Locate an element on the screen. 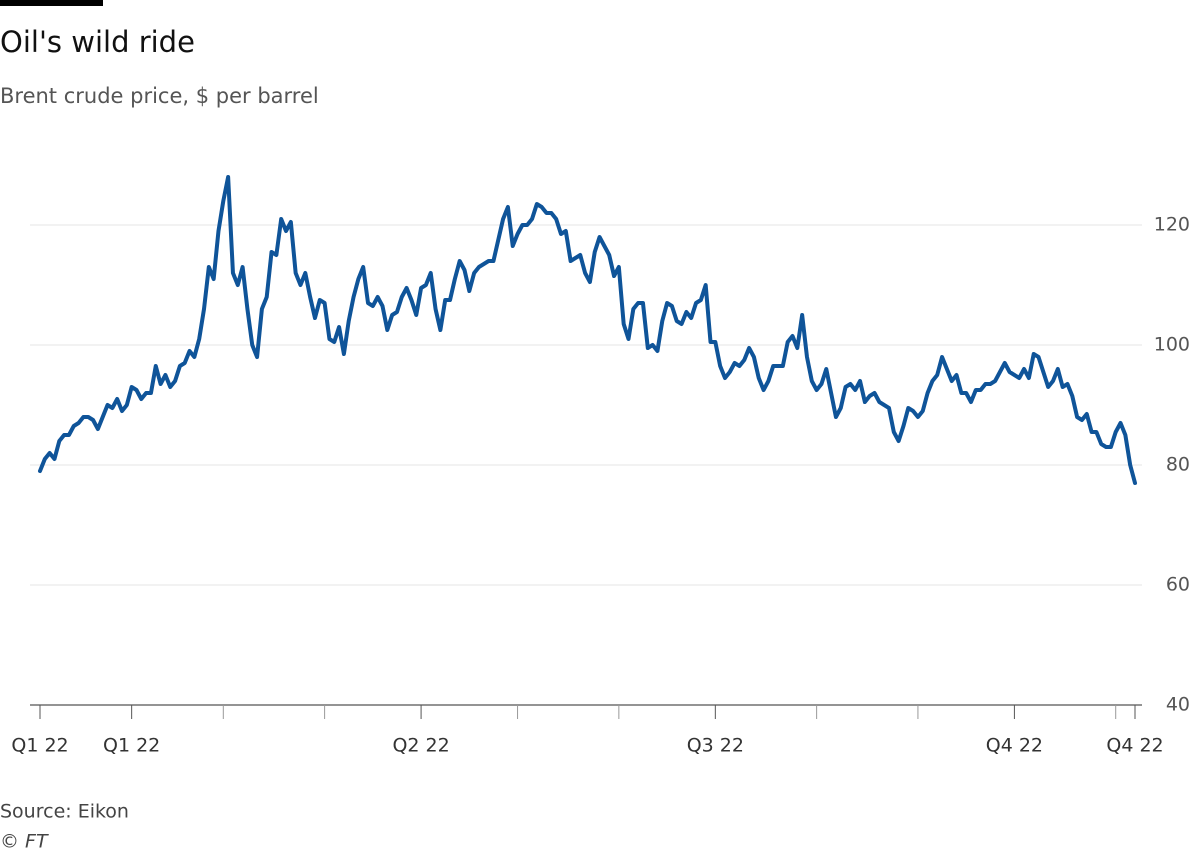 The width and height of the screenshot is (1200, 857). brand-bar is located at coordinates (51, 3).